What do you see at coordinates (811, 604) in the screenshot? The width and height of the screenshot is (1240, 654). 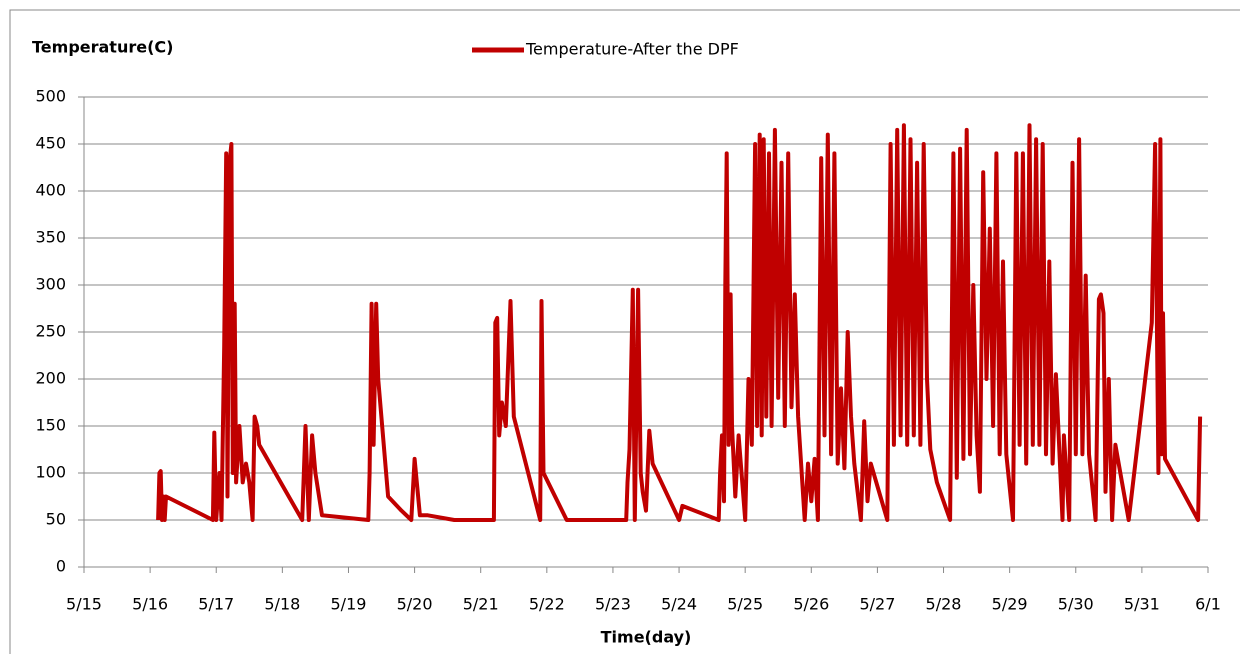 I see `x-tick-label: 5/26` at bounding box center [811, 604].